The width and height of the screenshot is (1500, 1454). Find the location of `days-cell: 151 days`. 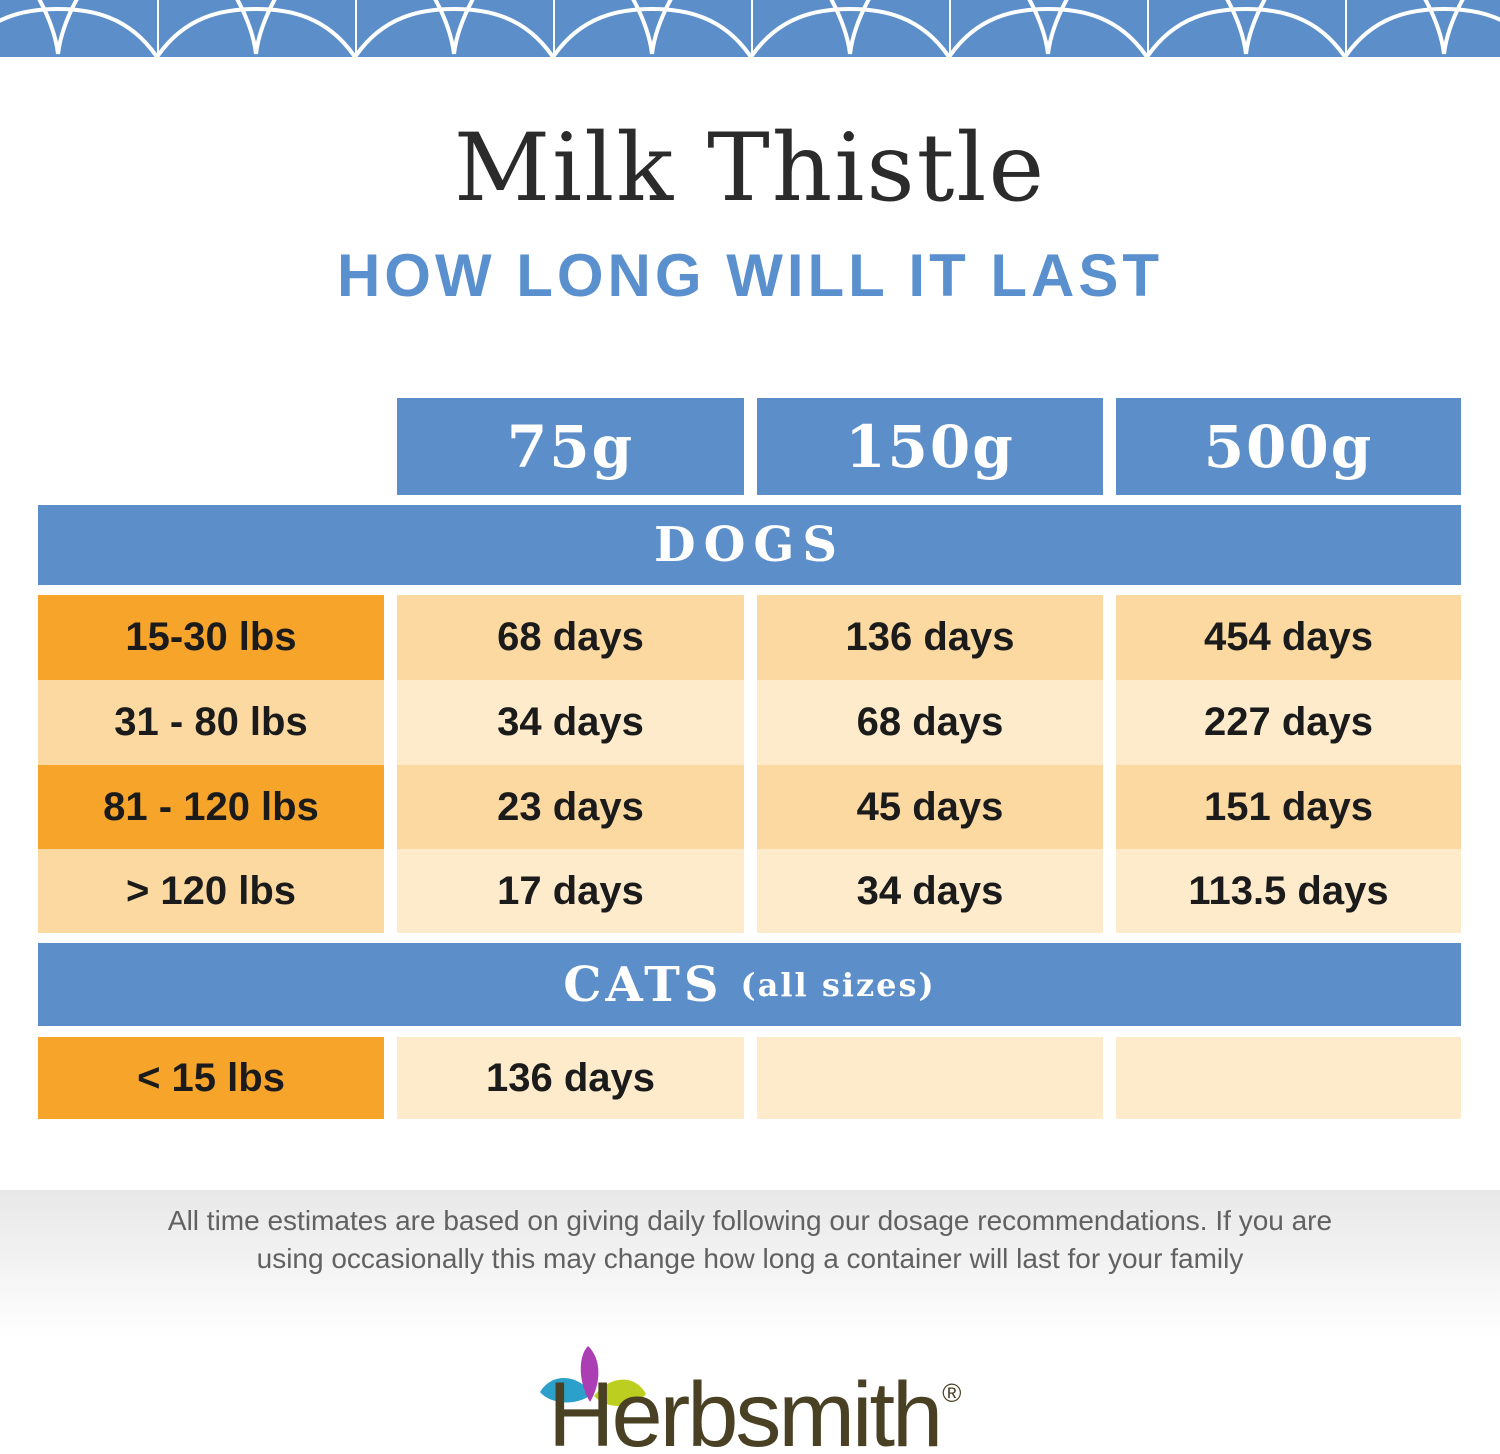

days-cell: 151 days is located at coordinates (1288, 807).